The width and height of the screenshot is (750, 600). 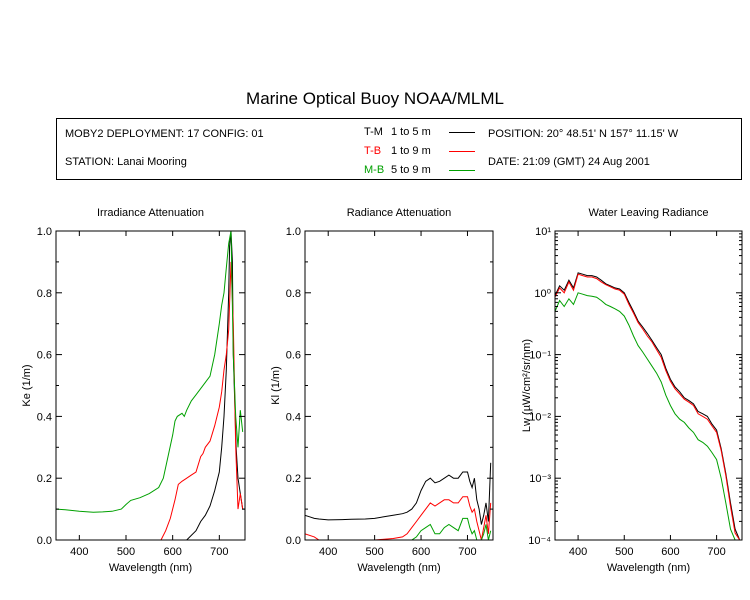 I want to click on y-tick-label: 10⁻³, so click(x=540, y=479).